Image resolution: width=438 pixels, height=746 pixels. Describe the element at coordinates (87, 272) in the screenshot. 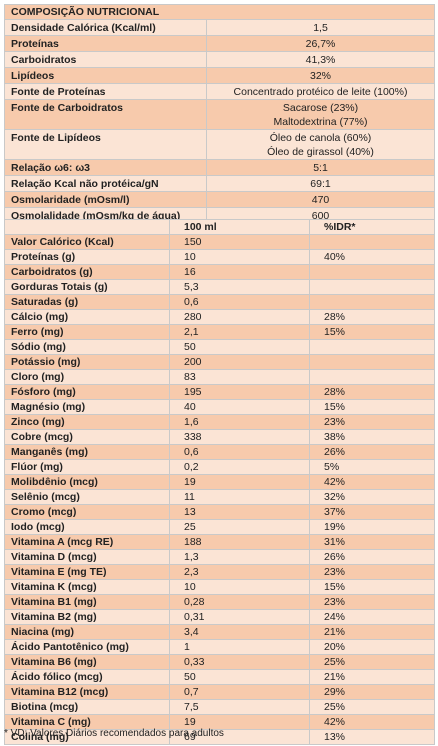

I see `nutrient-label: Carboidratos (g)` at that location.